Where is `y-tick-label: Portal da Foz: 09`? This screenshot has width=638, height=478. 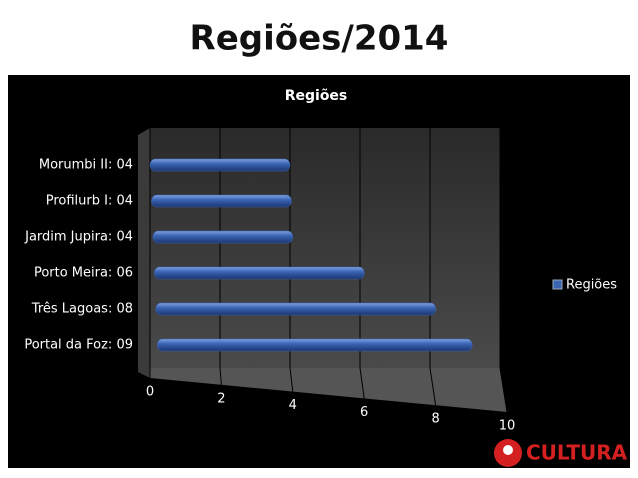 y-tick-label: Portal da Foz: 09 is located at coordinates (78, 345).